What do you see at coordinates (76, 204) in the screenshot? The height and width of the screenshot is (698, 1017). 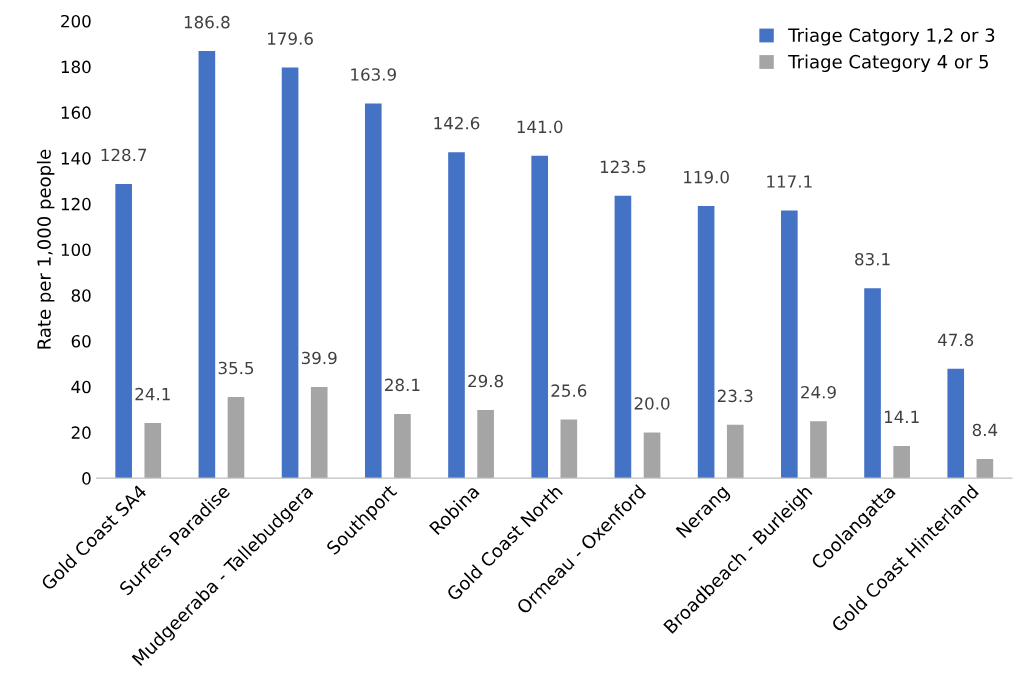 I see `y-tick-label: 120` at bounding box center [76, 204].